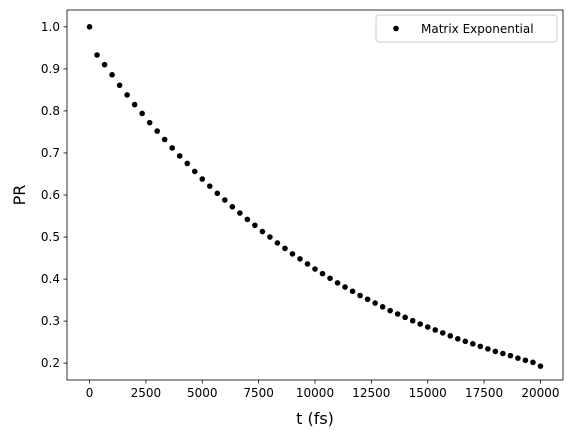  I want to click on x-tick-label: 17500, so click(484, 393).